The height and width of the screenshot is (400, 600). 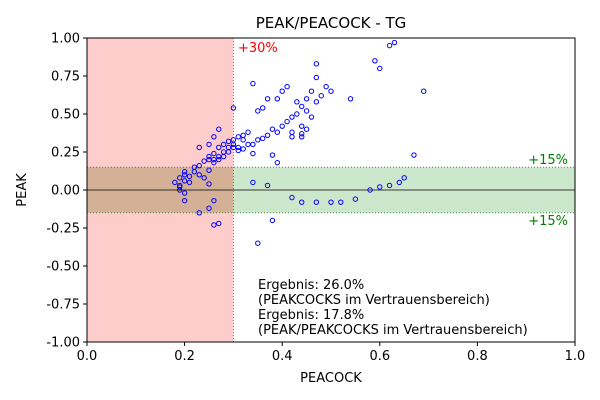 What do you see at coordinates (548, 221) in the screenshot?
I see `green-band-lower-label: +15%` at bounding box center [548, 221].